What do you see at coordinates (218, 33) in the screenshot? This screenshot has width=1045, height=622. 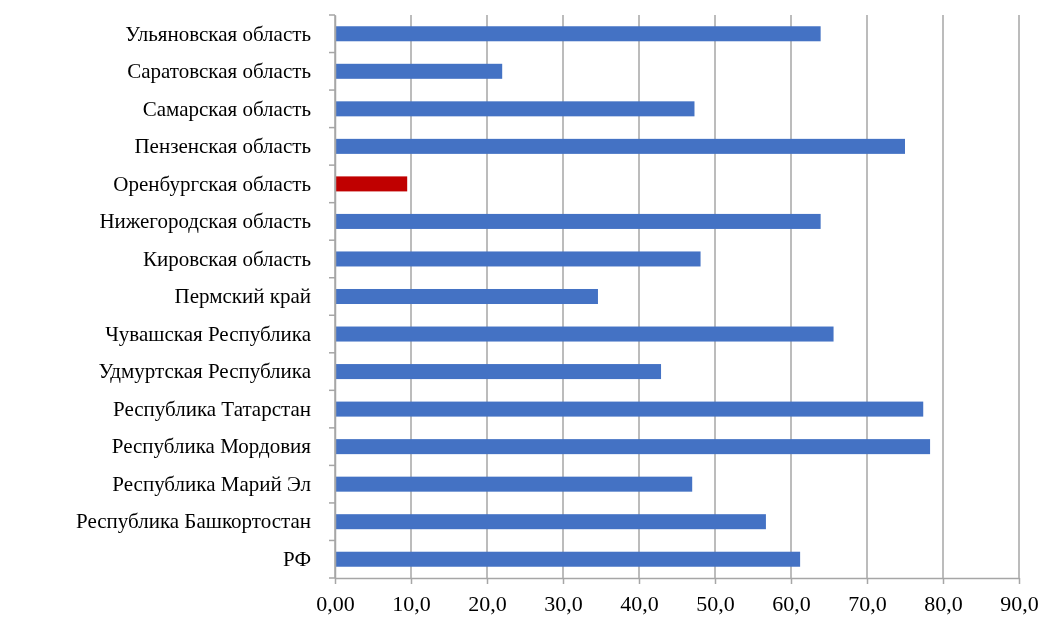 I see `y-tick-label: Ульяновская область` at bounding box center [218, 33].